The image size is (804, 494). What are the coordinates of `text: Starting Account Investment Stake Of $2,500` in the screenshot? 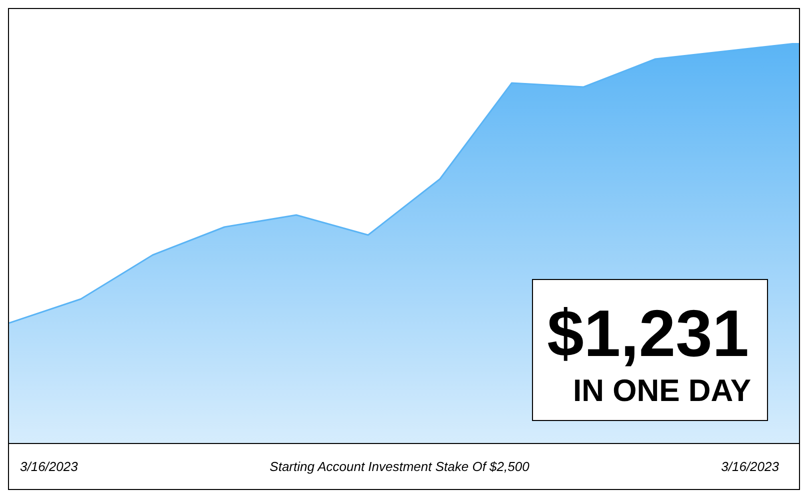 It's located at (400, 466).